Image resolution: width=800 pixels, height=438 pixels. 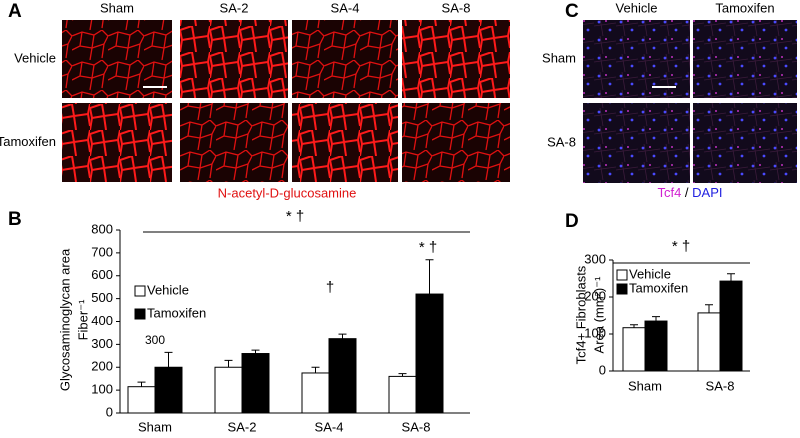 What do you see at coordinates (35, 57) in the screenshot?
I see `row-label: Vehicle` at bounding box center [35, 57].